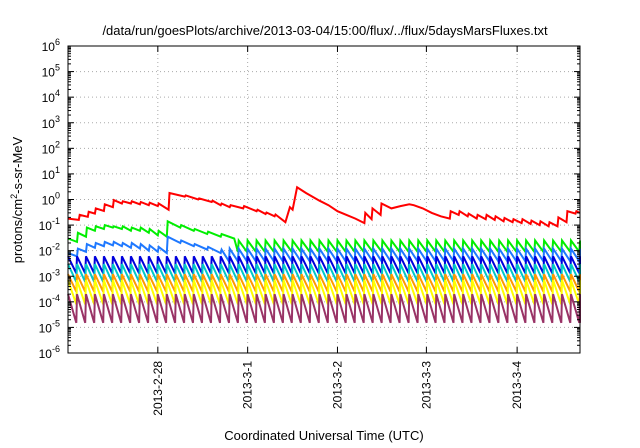 This screenshot has width=640, height=448. Describe the element at coordinates (17, 164) in the screenshot. I see `y-axis-label-rest: -s-sr-MeV` at that location.